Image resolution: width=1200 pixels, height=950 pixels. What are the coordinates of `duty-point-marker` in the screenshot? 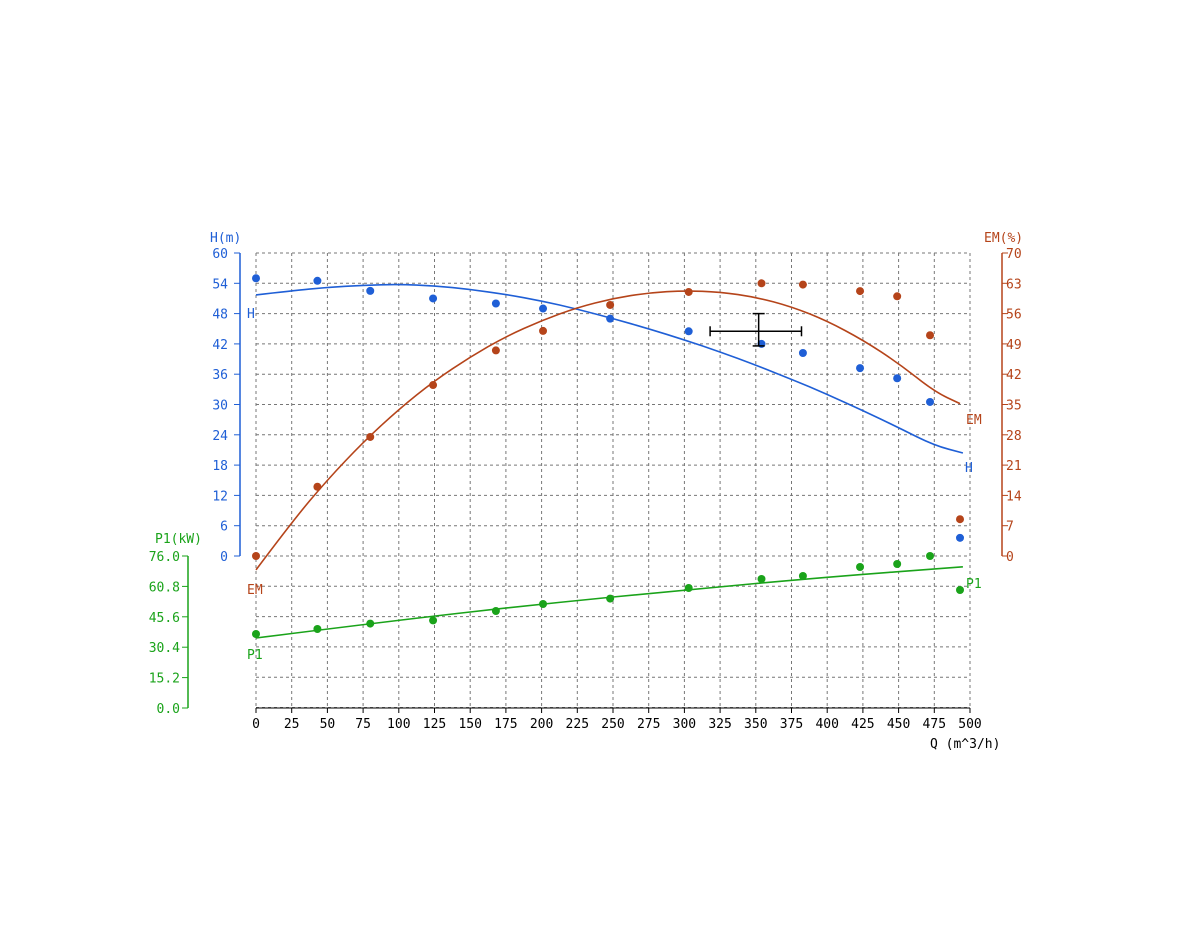 It's located at (756, 329).